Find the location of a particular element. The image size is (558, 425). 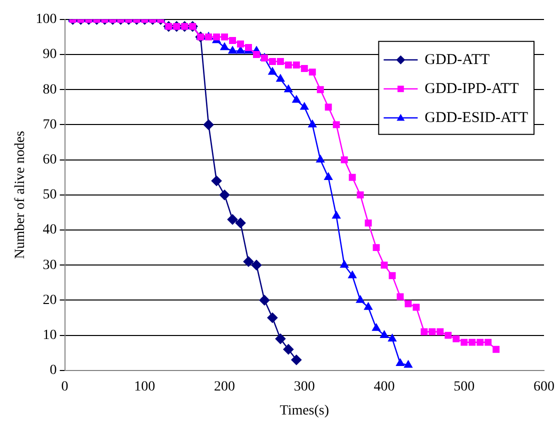

y-tick-label: 60 is located at coordinates (49, 160).